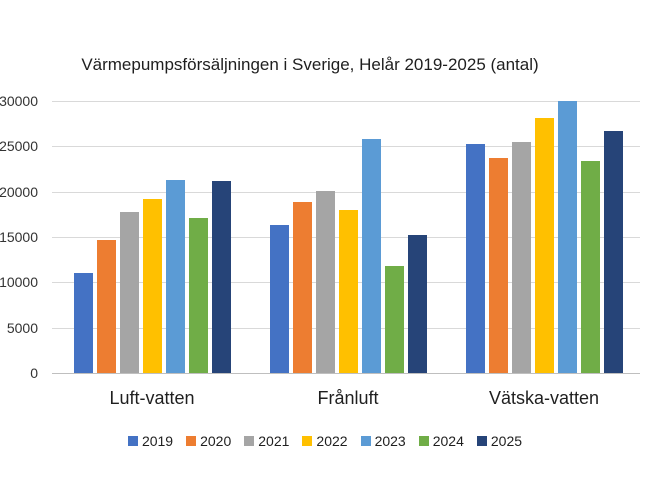  Describe the element at coordinates (390, 441) in the screenshot. I see `legend-label: 2023` at that location.